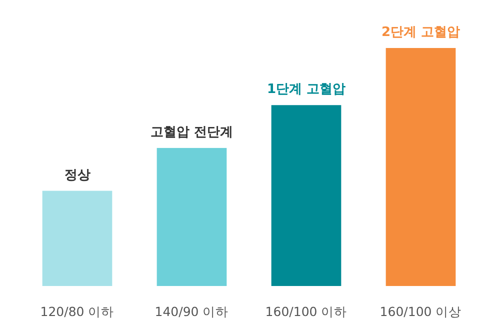 This screenshot has height=333, width=500. What do you see at coordinates (191, 311) in the screenshot?
I see `x-tick-label: 140/90 이하` at bounding box center [191, 311].